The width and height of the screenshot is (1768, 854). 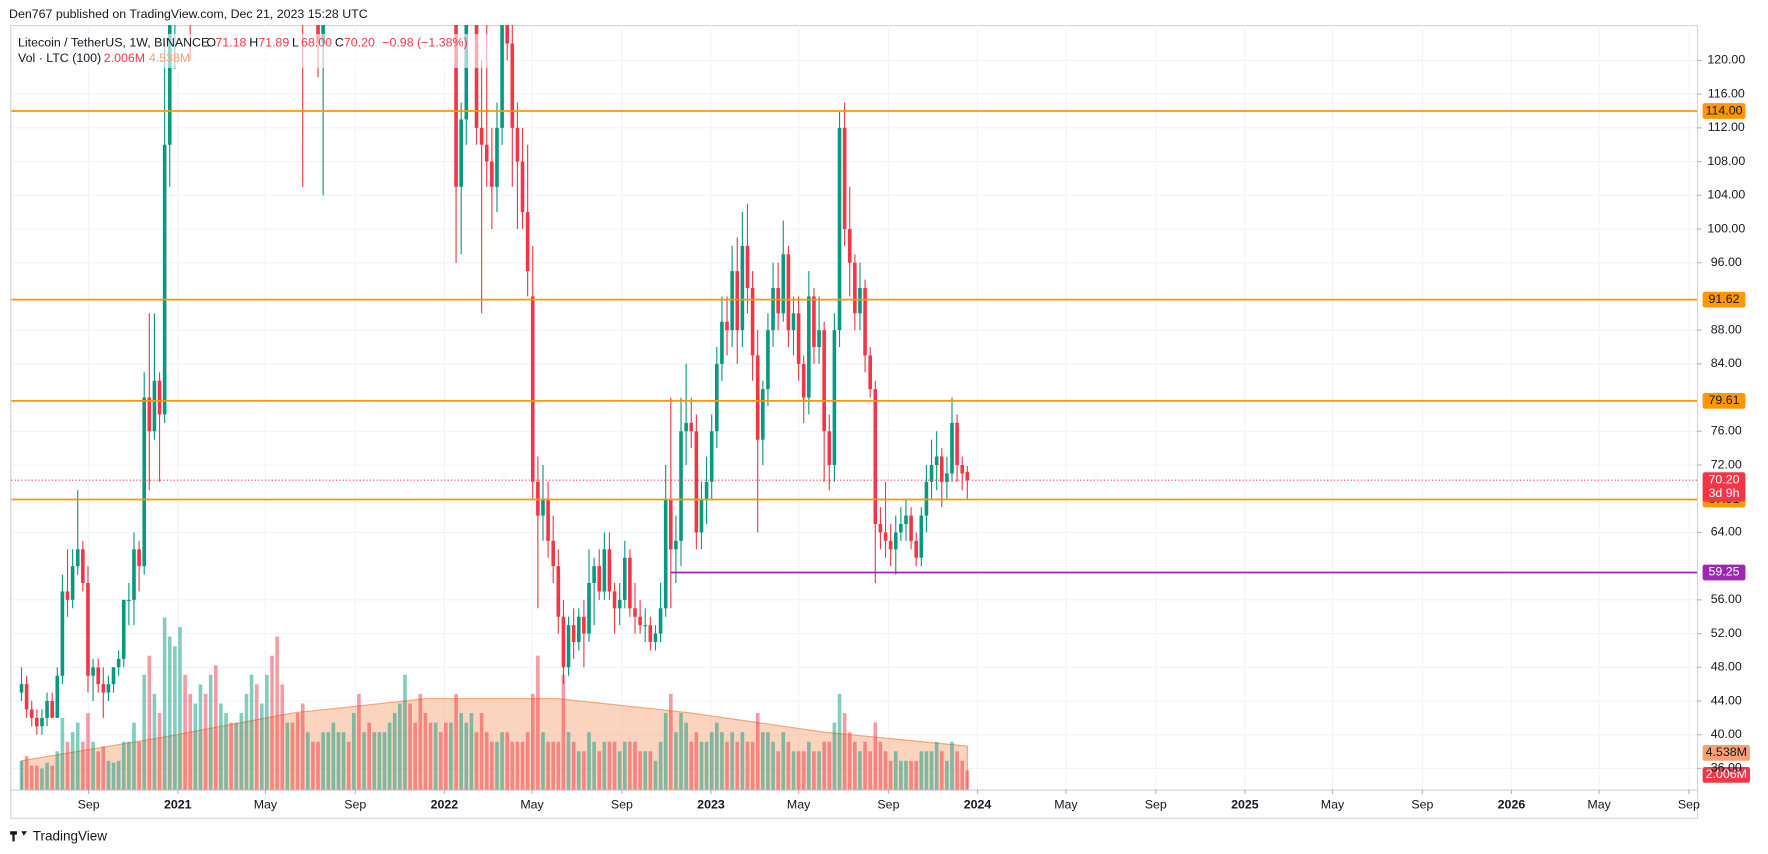 I want to click on y-tick-label: 84.00, so click(x=1726, y=363).